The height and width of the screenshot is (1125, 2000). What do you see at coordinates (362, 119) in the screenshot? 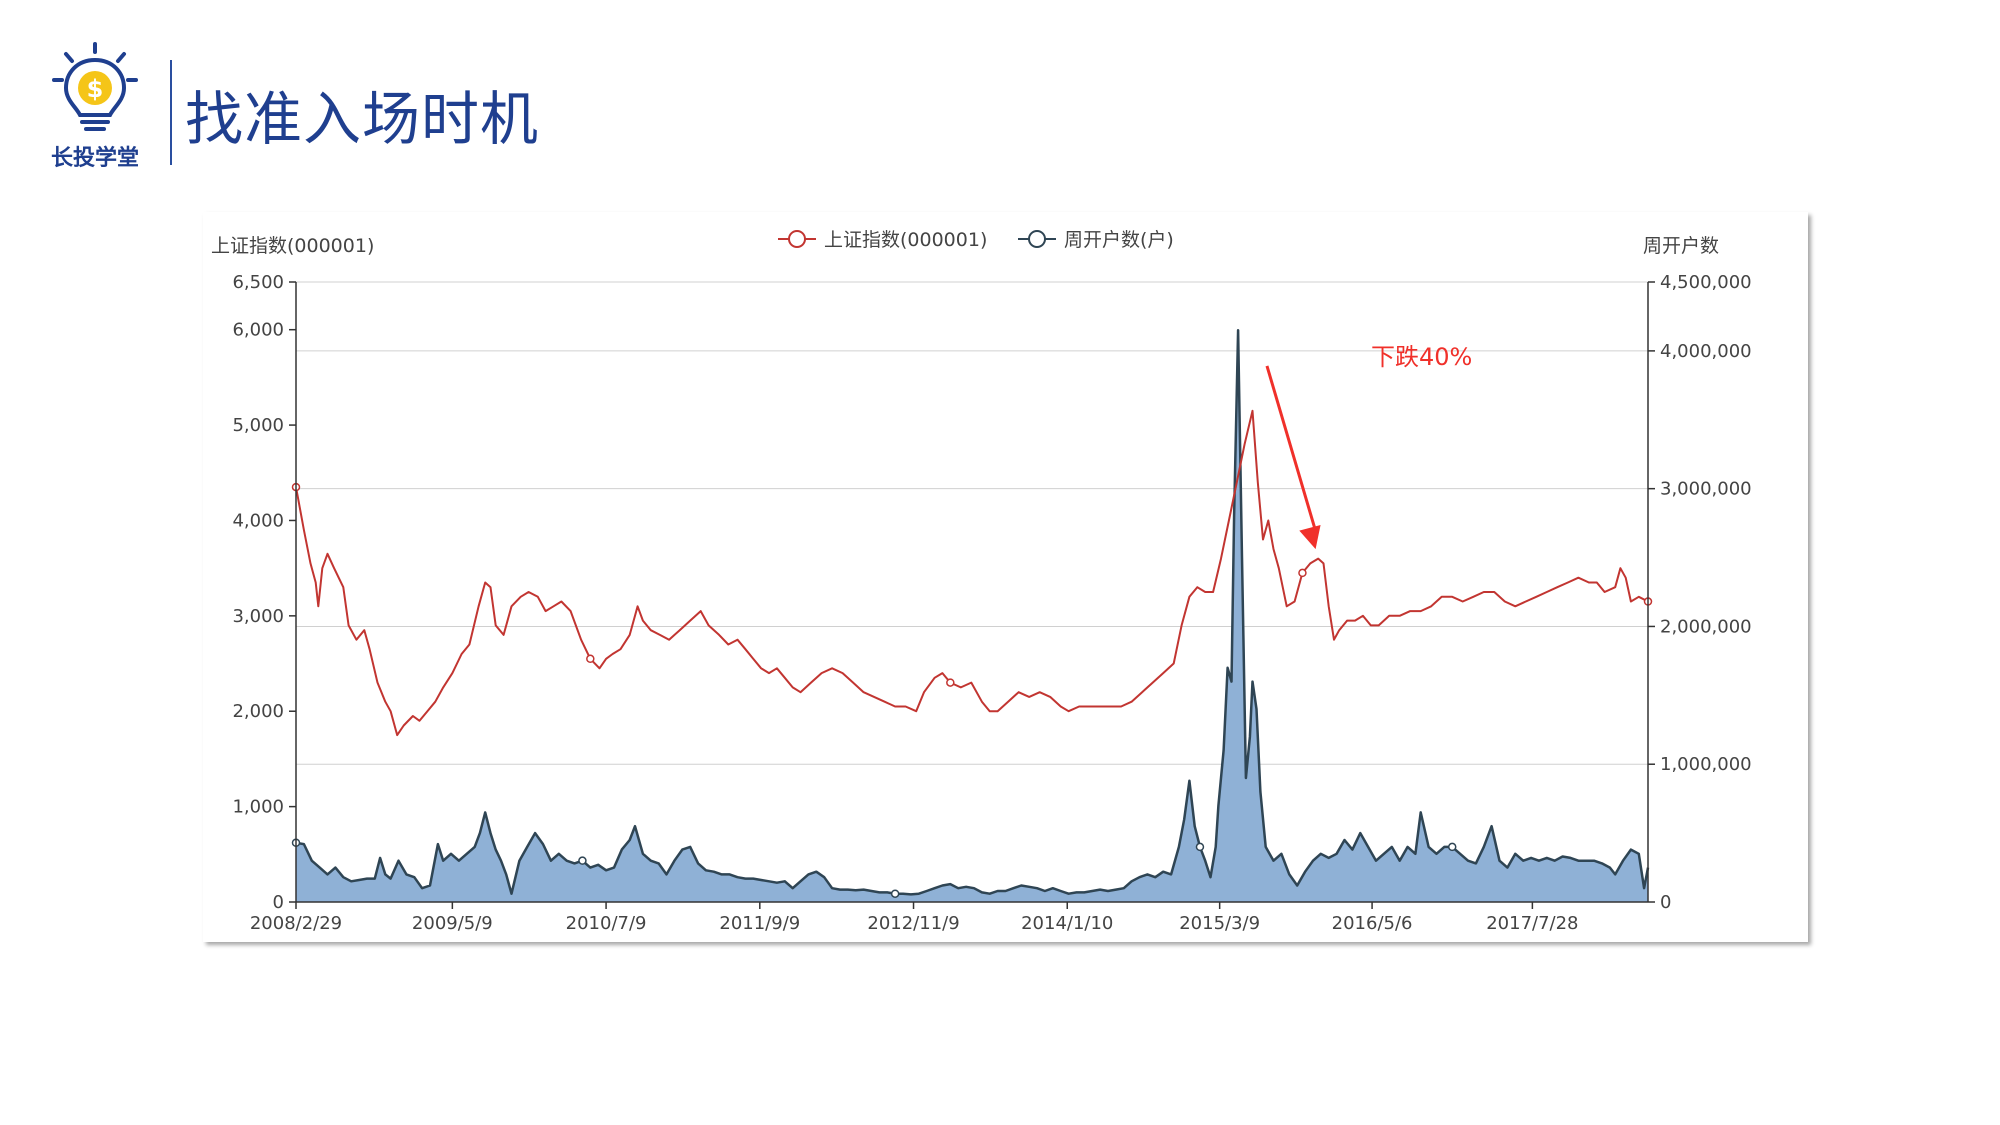
I see `page-title: 找准入场时机` at bounding box center [362, 119].